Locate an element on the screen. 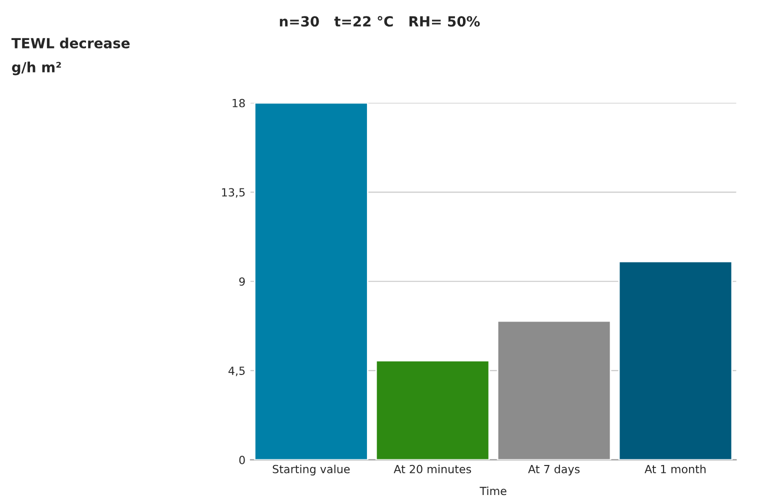  y-tick-label: 0 is located at coordinates (242, 460).